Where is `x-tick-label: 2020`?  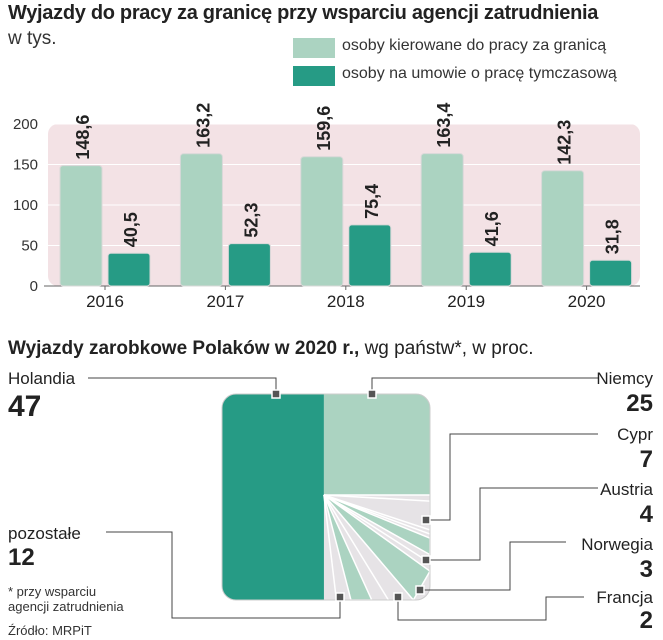 x-tick-label: 2020 is located at coordinates (587, 301).